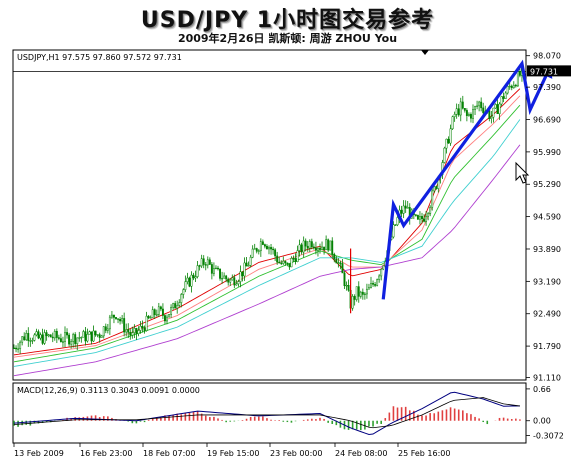  What do you see at coordinates (233, 453) in the screenshot?
I see `time-tick-label: 19 Feb 15:00` at bounding box center [233, 453].